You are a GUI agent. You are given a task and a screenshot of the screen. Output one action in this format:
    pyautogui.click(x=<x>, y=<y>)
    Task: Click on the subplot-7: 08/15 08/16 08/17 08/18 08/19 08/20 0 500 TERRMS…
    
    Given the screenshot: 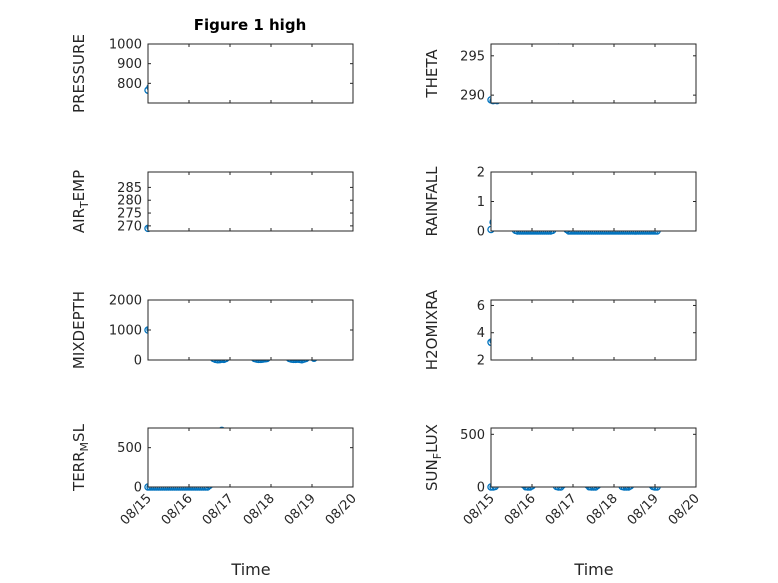 What is the action you would take?
    pyautogui.click(x=215, y=475)
    